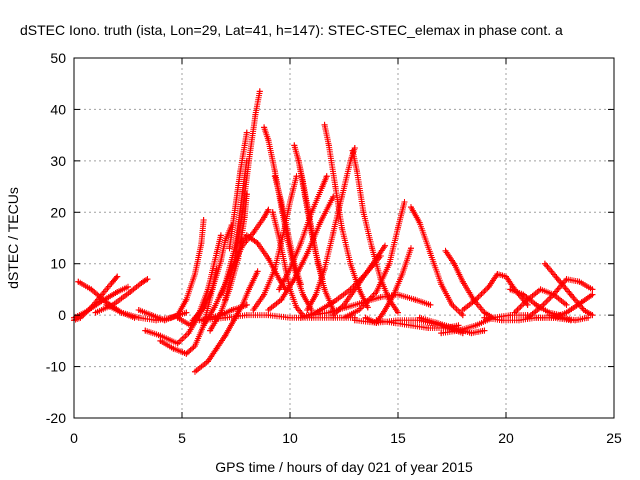 The height and width of the screenshot is (480, 640). Describe the element at coordinates (56, 418) in the screenshot. I see `y-tick-label: -20` at that location.